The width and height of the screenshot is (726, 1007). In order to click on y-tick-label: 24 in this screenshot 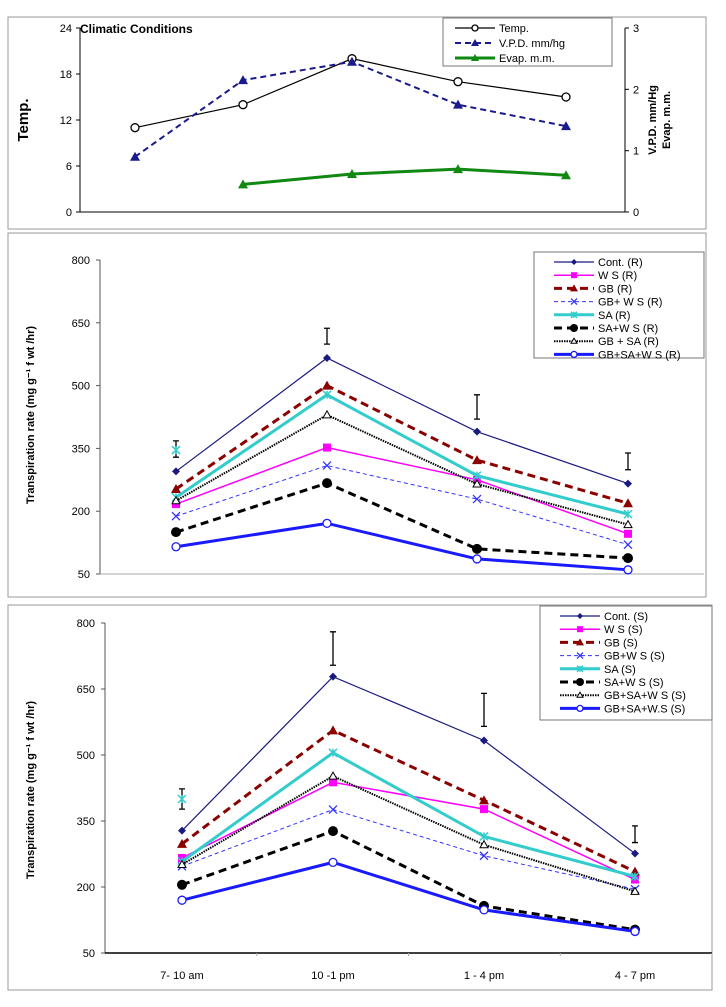, I will do `click(66, 29)`.